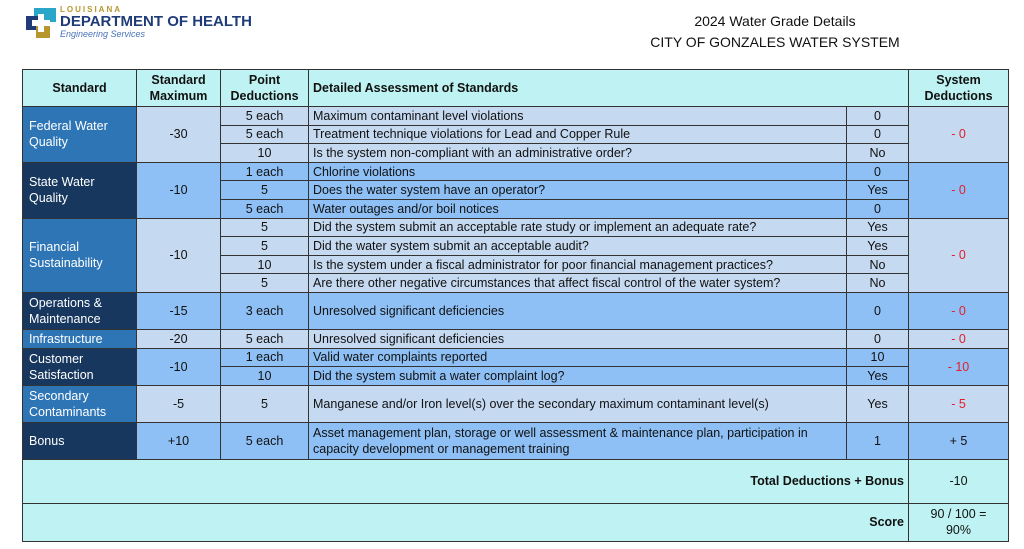 This screenshot has height=549, width=1024. What do you see at coordinates (465, 481) in the screenshot?
I see `total-label: Total Deductions + Bonus` at bounding box center [465, 481].